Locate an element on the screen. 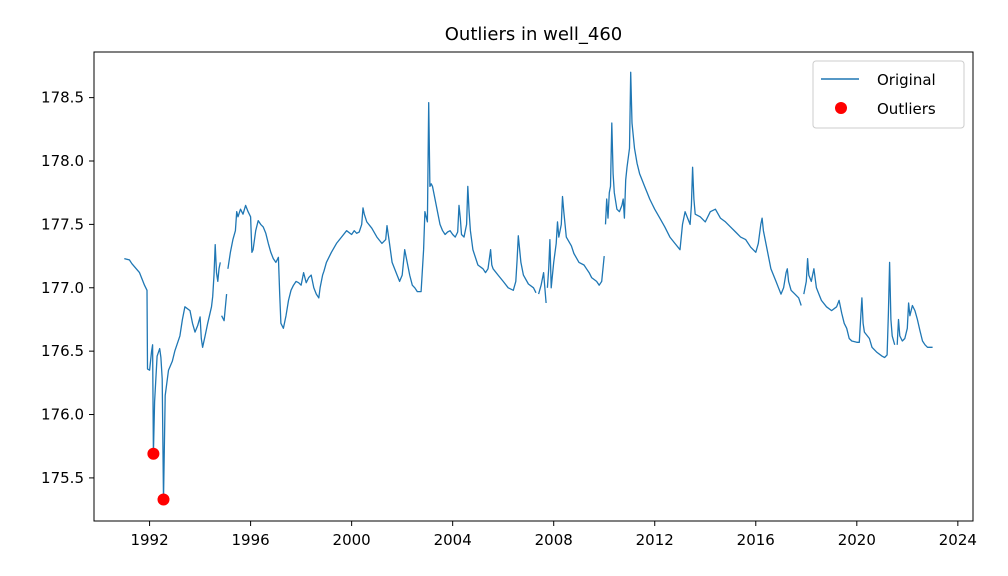 This screenshot has height=576, width=1008. x-tick-label-2012: 2012 is located at coordinates (655, 540).